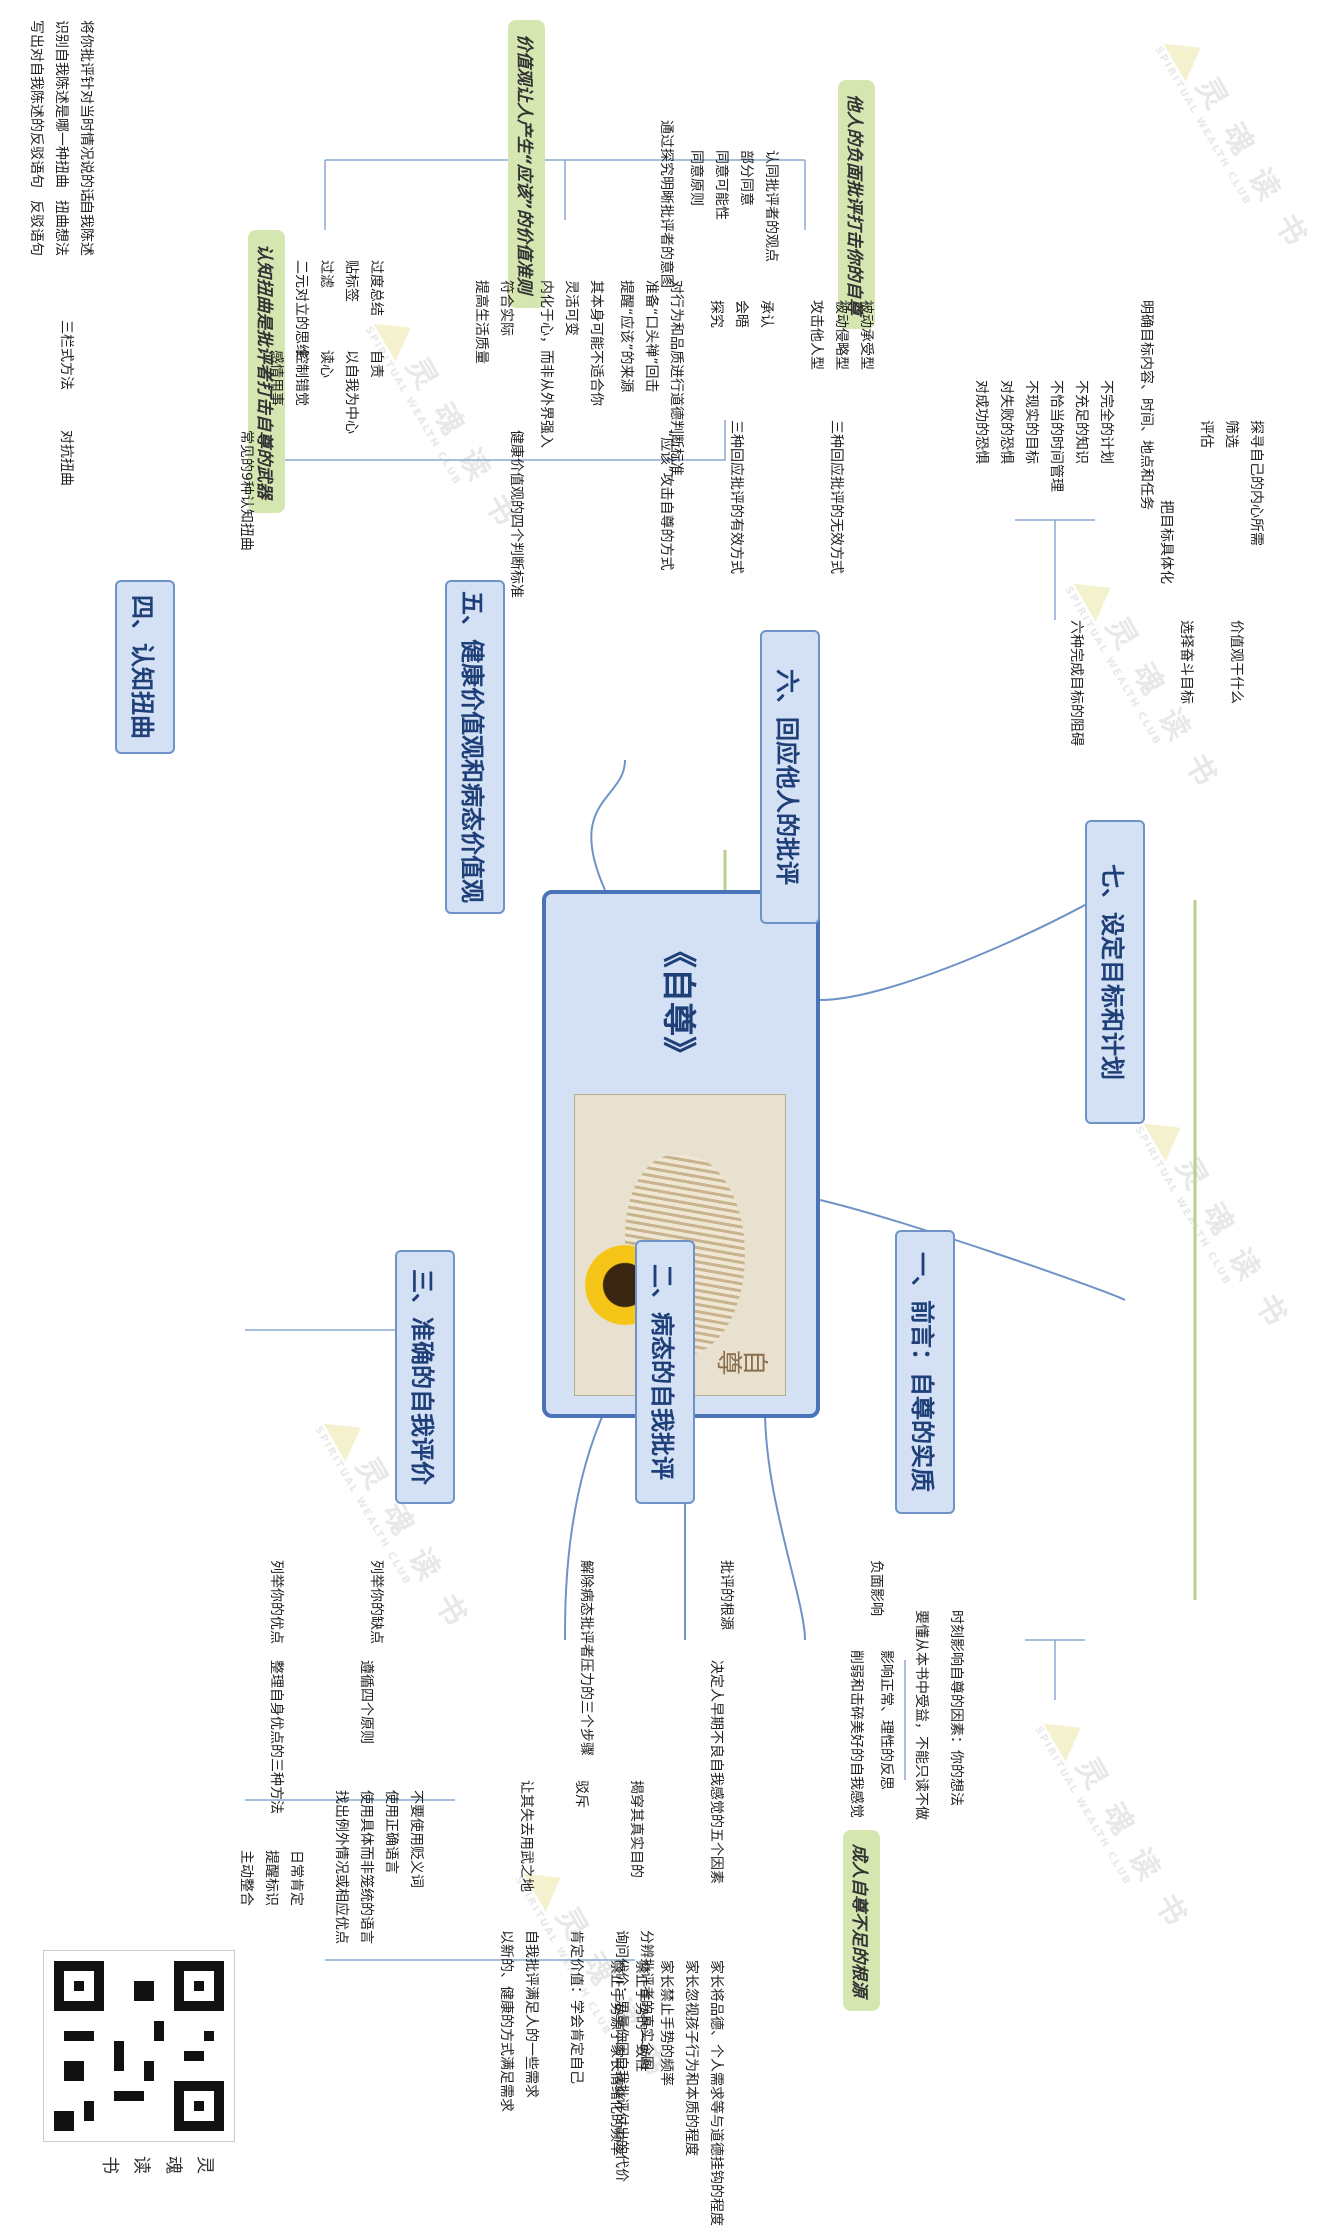 This screenshot has height=2226, width=1325. I want to click on b6-b-sub: 认同批评者的观点, so click(771, 206).